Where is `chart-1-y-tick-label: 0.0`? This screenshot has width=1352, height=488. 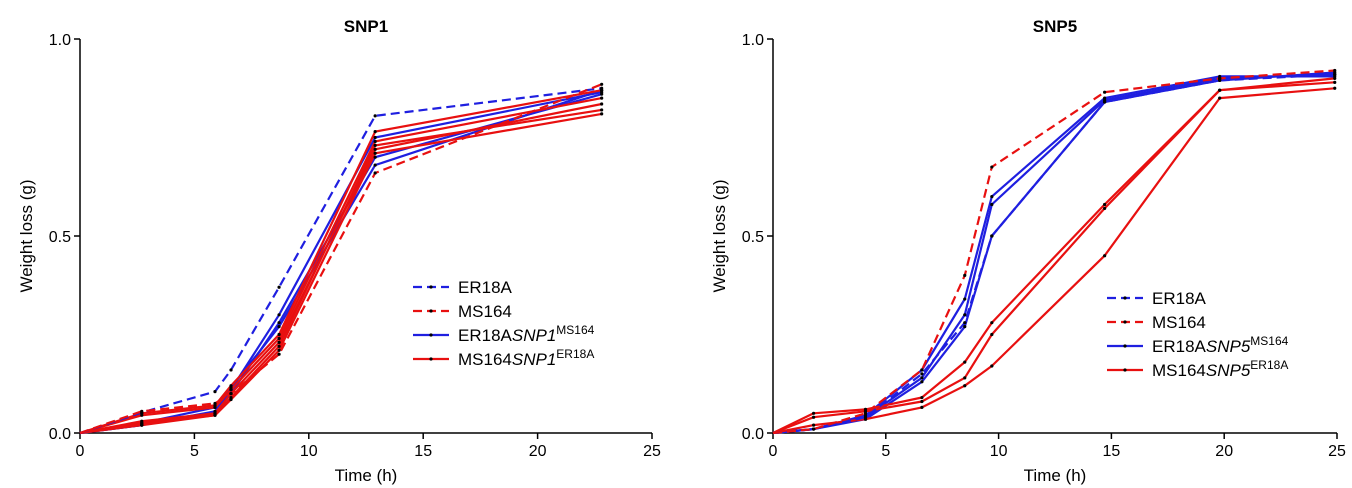
chart-1-y-tick-label: 0.0 is located at coordinates (753, 434).